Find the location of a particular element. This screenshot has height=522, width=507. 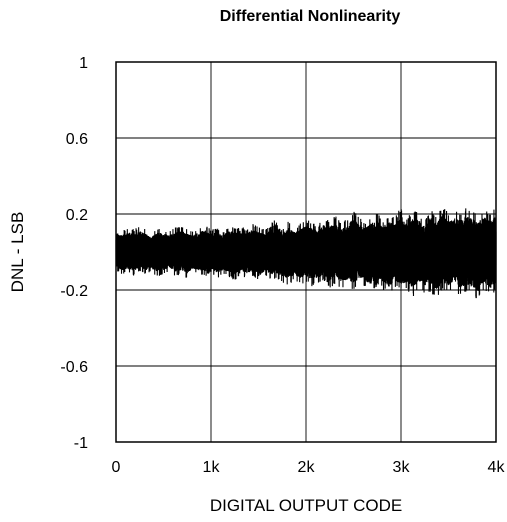

y-tick-label: 0.2 is located at coordinates (77, 215).